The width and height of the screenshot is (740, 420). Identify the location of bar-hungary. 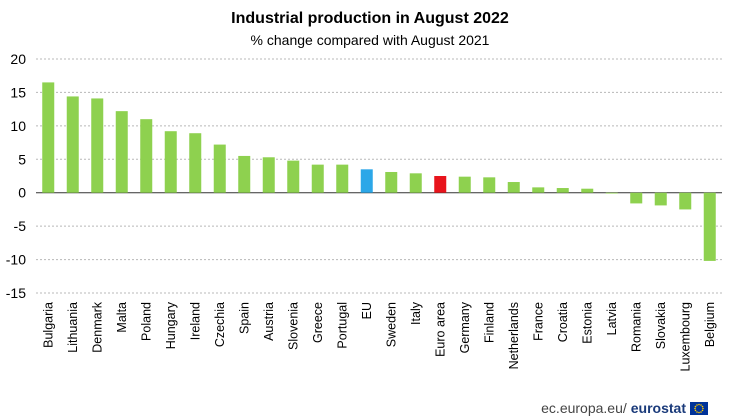
(170, 162).